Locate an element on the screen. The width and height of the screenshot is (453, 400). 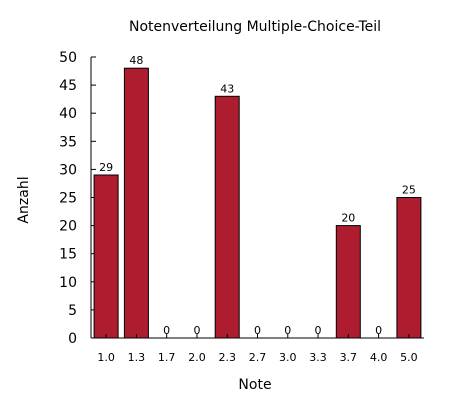
data-label: 25 is located at coordinates (409, 190).